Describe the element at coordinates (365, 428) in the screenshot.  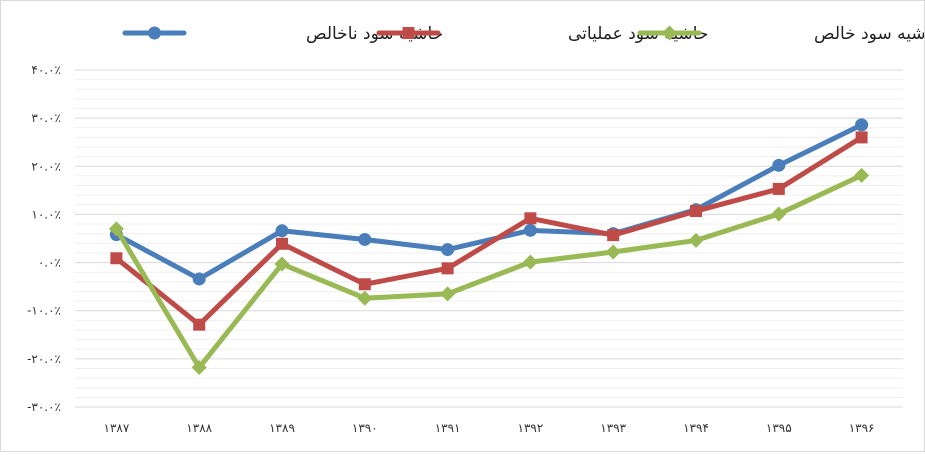
I see `x-tick-label: ۱۳۹۰` at that location.